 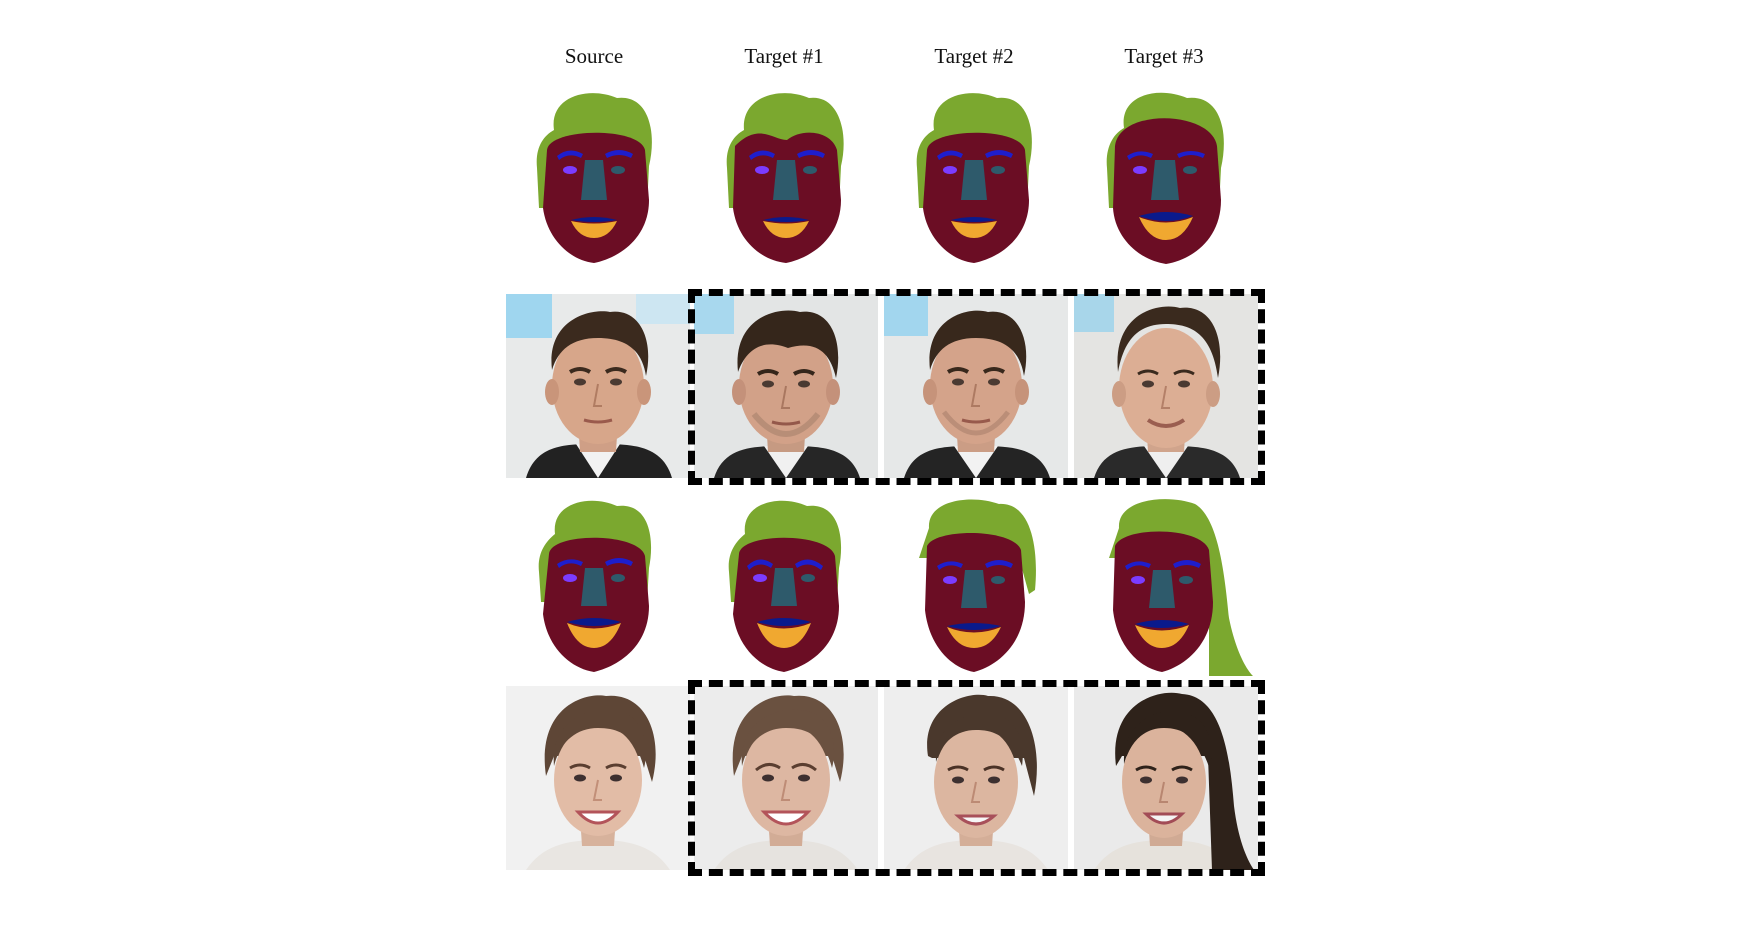 I want to click on column-label-target-1: Target #1, so click(x=784, y=56).